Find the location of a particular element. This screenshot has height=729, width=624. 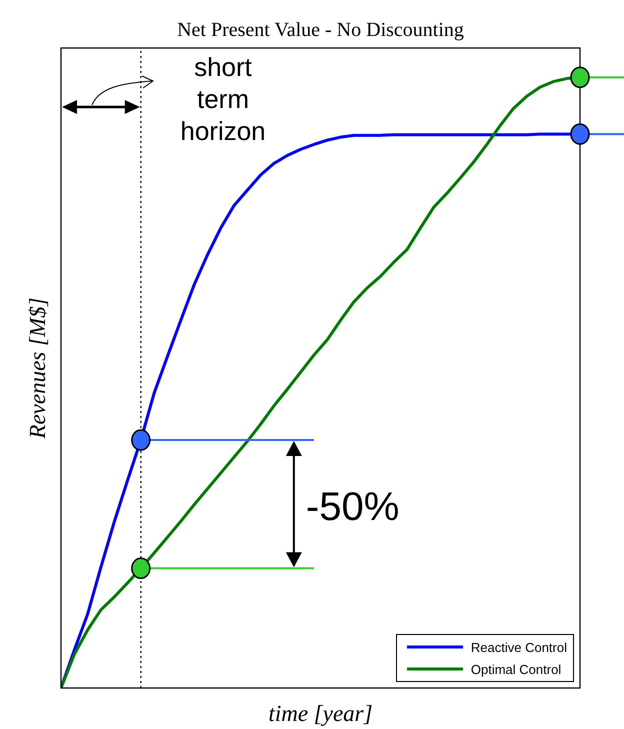

legend-label: Reactive Control is located at coordinates (518, 647).